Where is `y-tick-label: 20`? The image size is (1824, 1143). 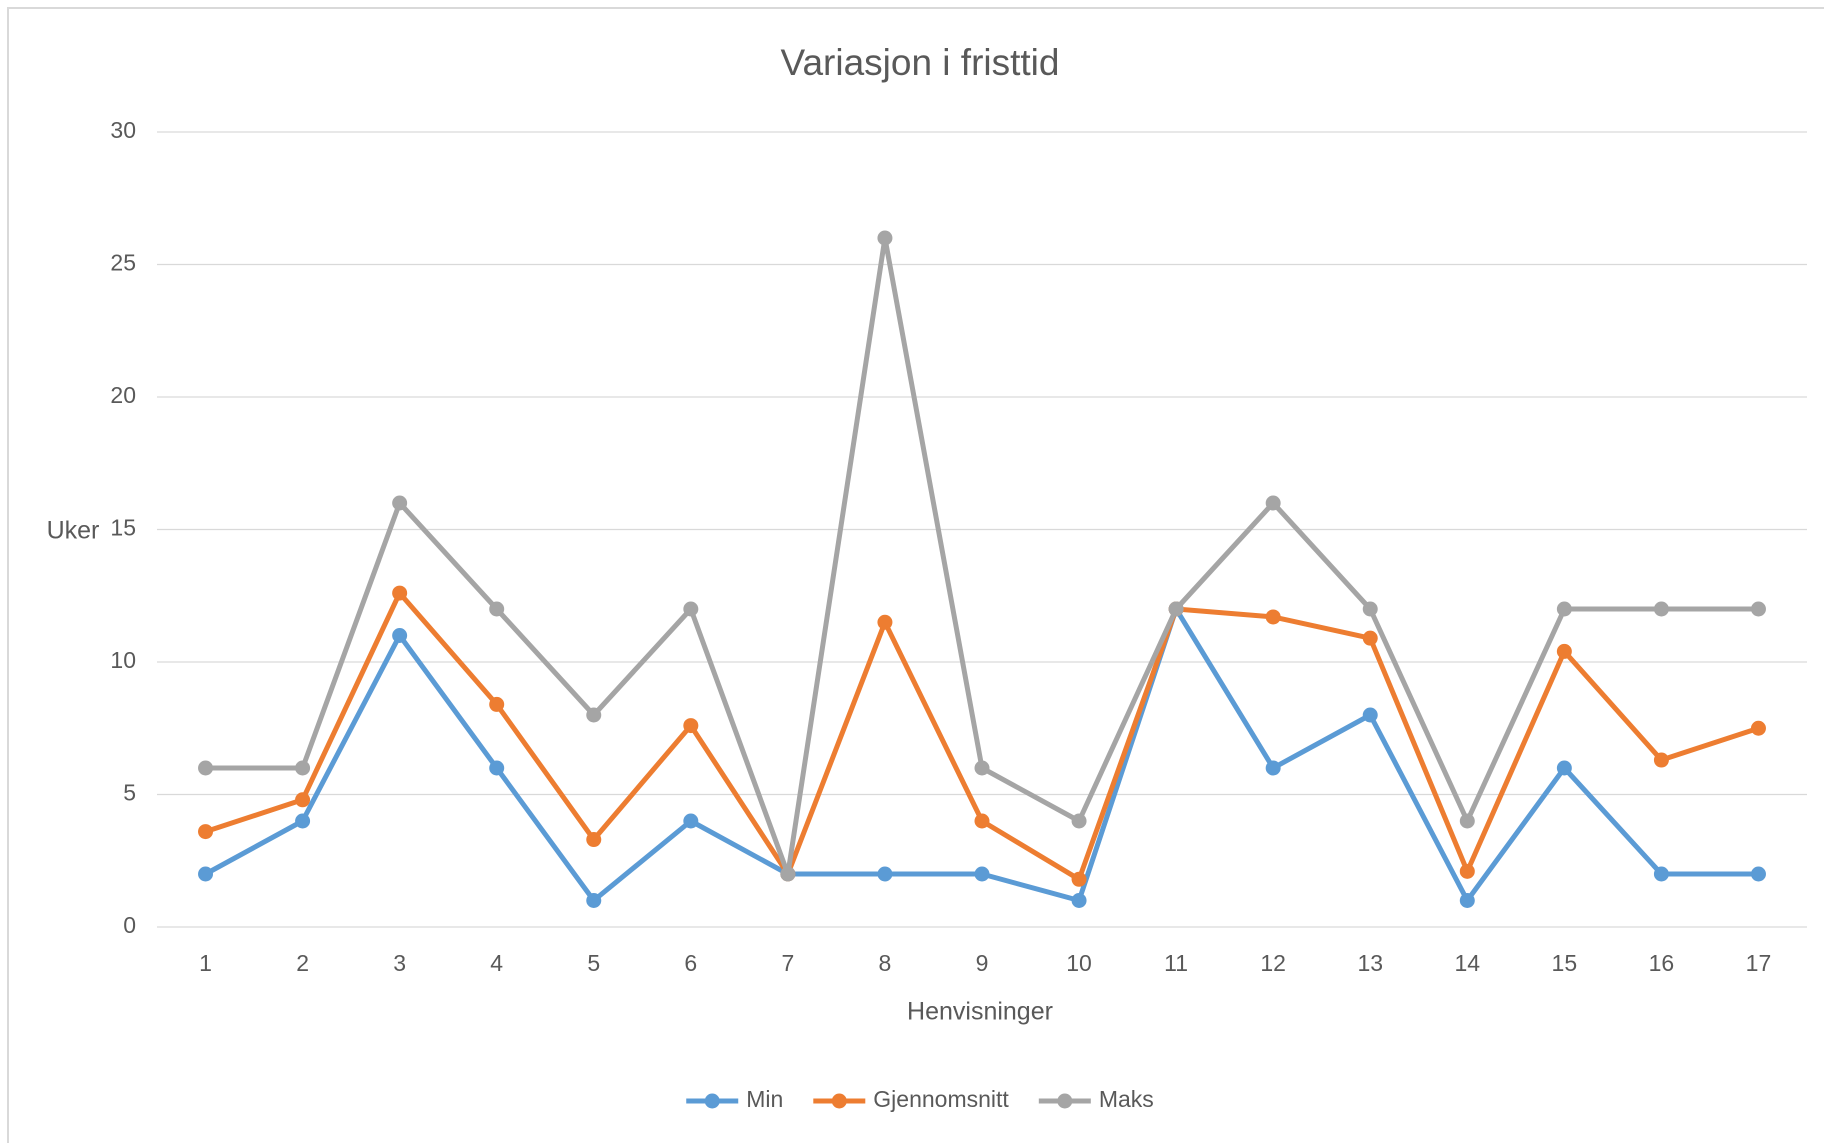 y-tick-label: 20 is located at coordinates (123, 395).